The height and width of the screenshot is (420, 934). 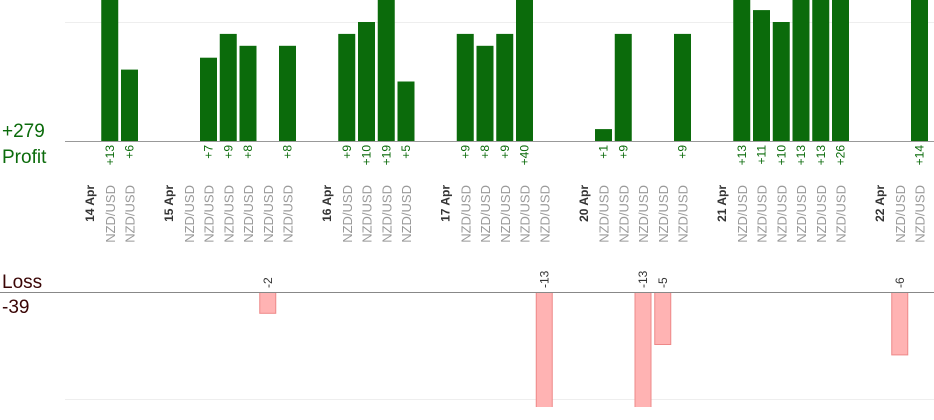 I want to click on profit-value-label: +19, so click(x=386, y=155).